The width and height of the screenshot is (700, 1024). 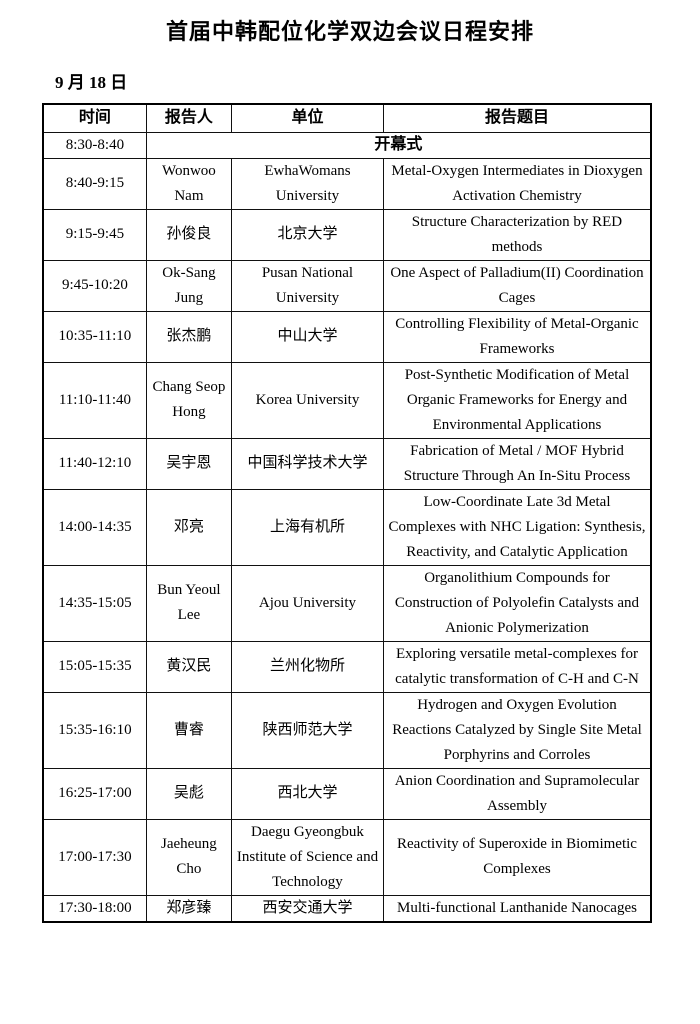 I want to click on speaker-cell: Bun Yeoul Lee, so click(x=188, y=603).